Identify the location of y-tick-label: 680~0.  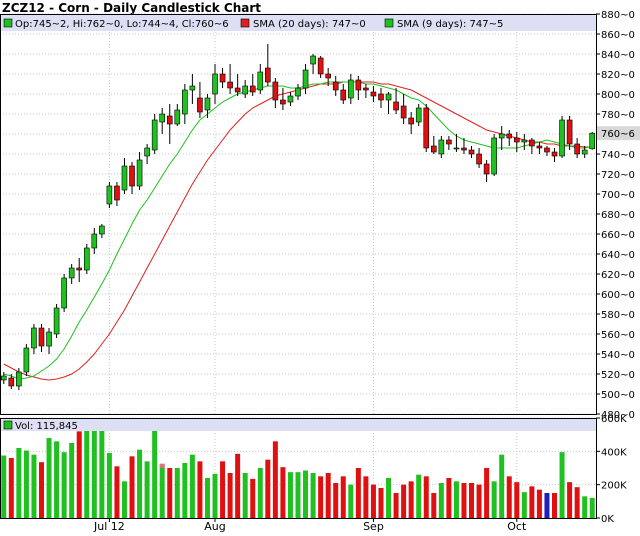
(618, 215).